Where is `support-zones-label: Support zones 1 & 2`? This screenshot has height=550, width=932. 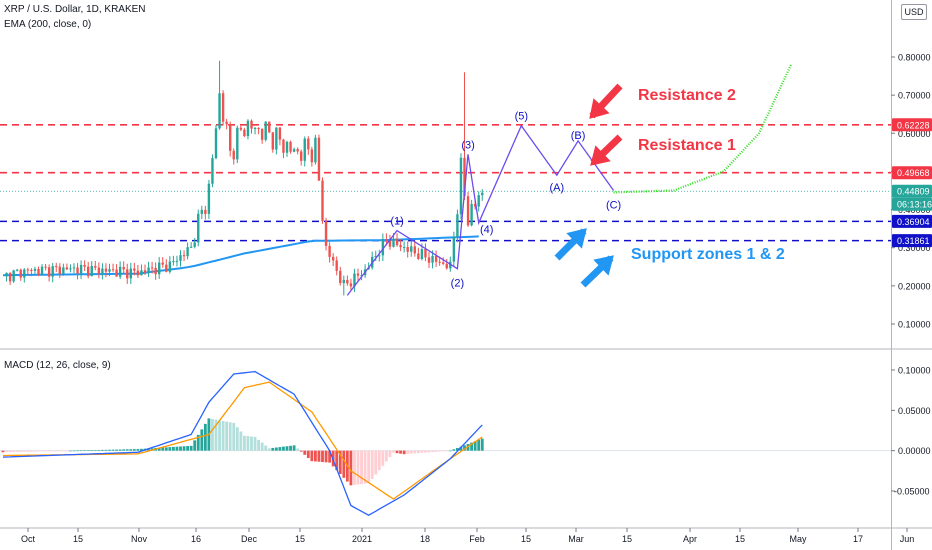
support-zones-label: Support zones 1 & 2 is located at coordinates (708, 254).